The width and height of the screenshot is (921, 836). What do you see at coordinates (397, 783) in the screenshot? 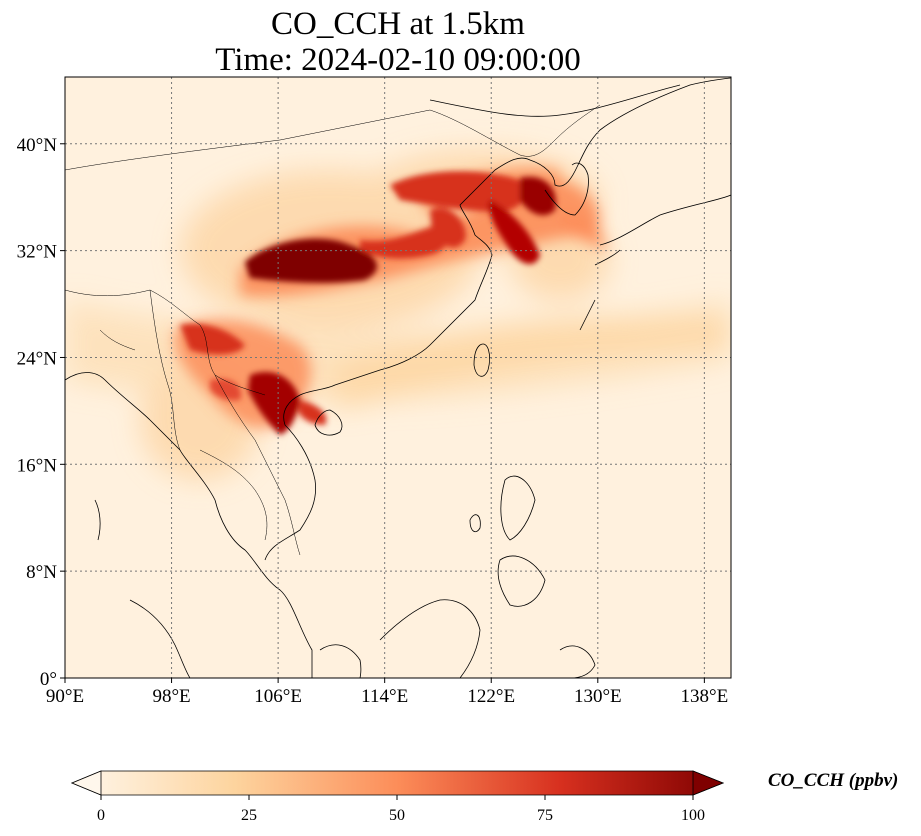
I see `colorbar-gradient` at bounding box center [397, 783].